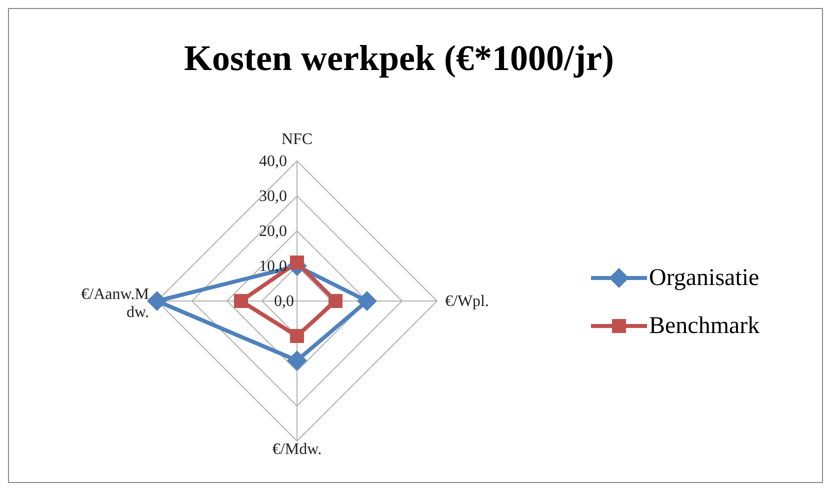  What do you see at coordinates (704, 326) in the screenshot?
I see `legend-label: Benchmark` at bounding box center [704, 326].